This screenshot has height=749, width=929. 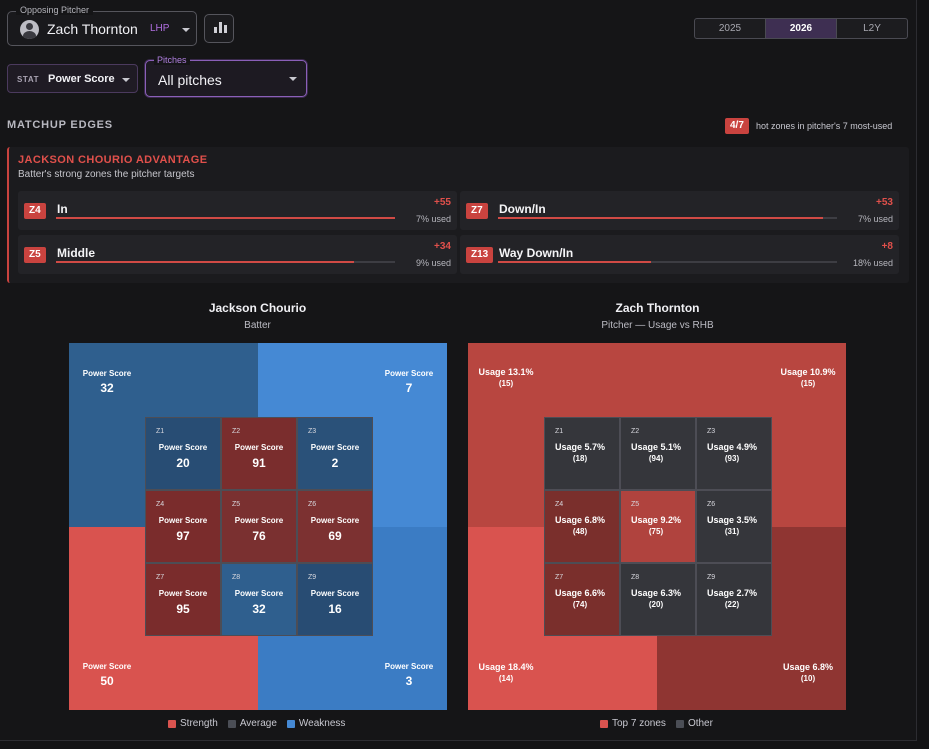 What do you see at coordinates (322, 723) in the screenshot?
I see `legend-label: Weakness` at bounding box center [322, 723].